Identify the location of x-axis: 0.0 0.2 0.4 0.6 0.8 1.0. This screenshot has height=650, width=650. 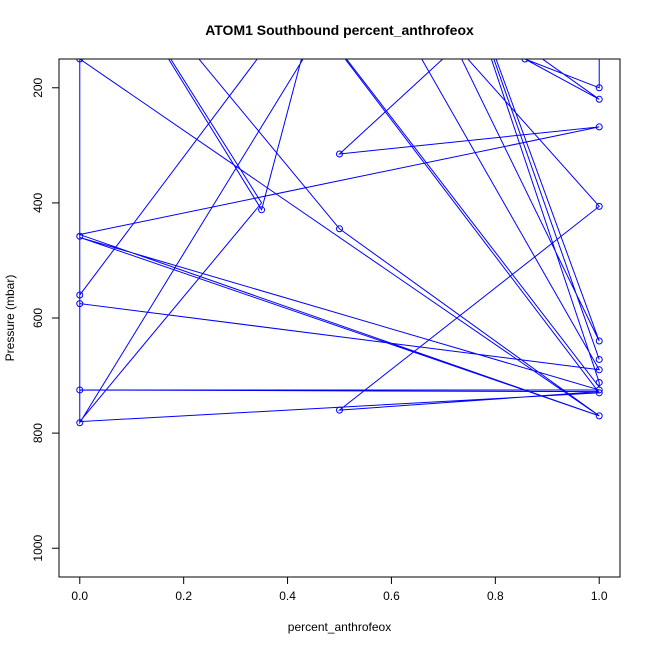
(339, 590).